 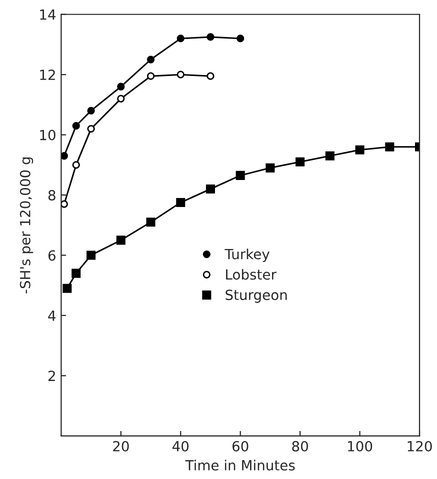 I want to click on y-axis-title: -SH's per 120,000 g, so click(x=27, y=225).